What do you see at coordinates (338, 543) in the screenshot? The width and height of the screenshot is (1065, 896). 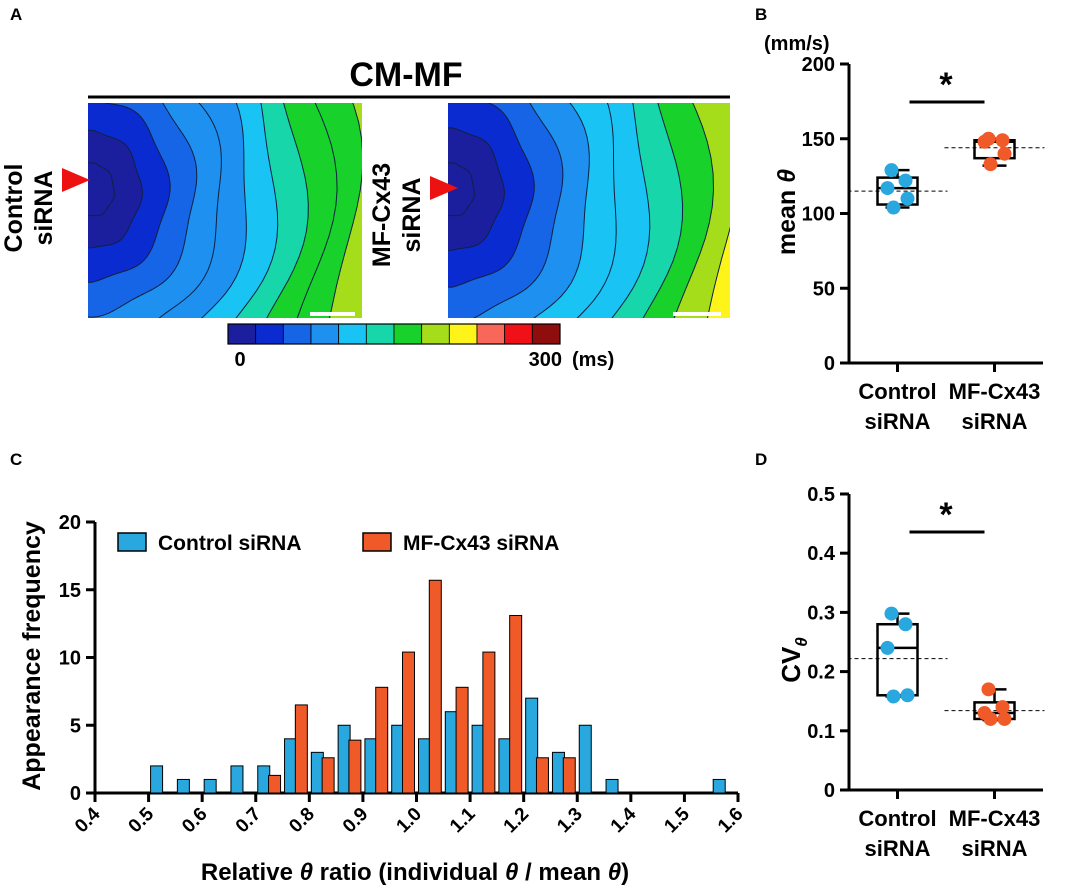 I see `legend: Control siRNA MF-Cx43 siRNA` at bounding box center [338, 543].